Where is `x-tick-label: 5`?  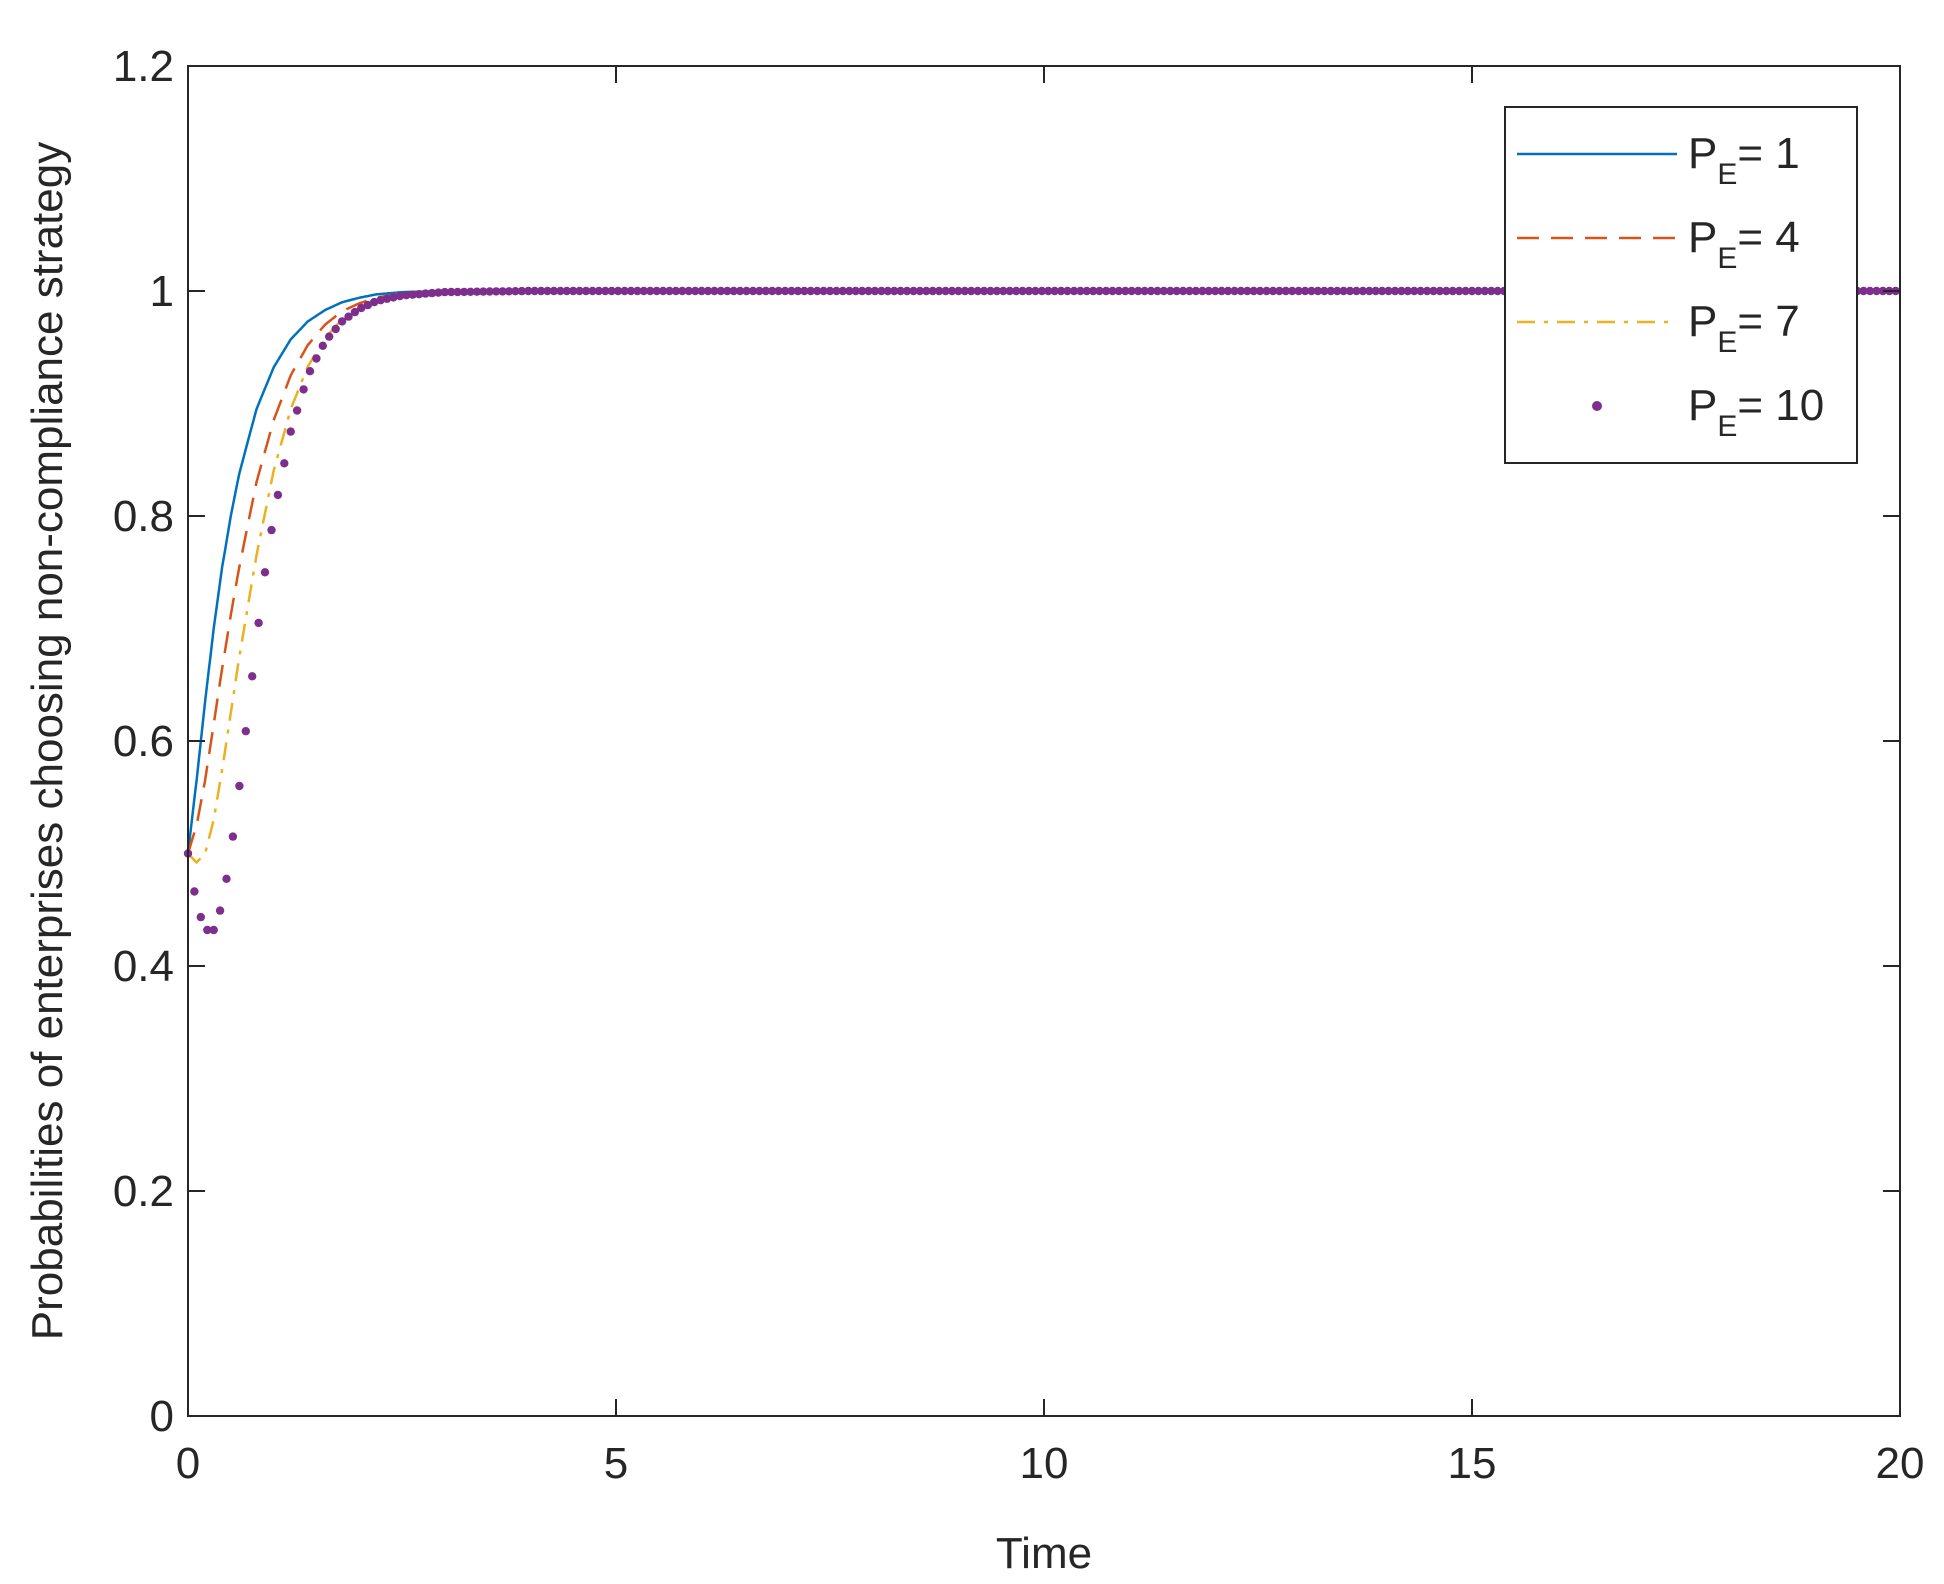
x-tick-label: 5 is located at coordinates (616, 1463).